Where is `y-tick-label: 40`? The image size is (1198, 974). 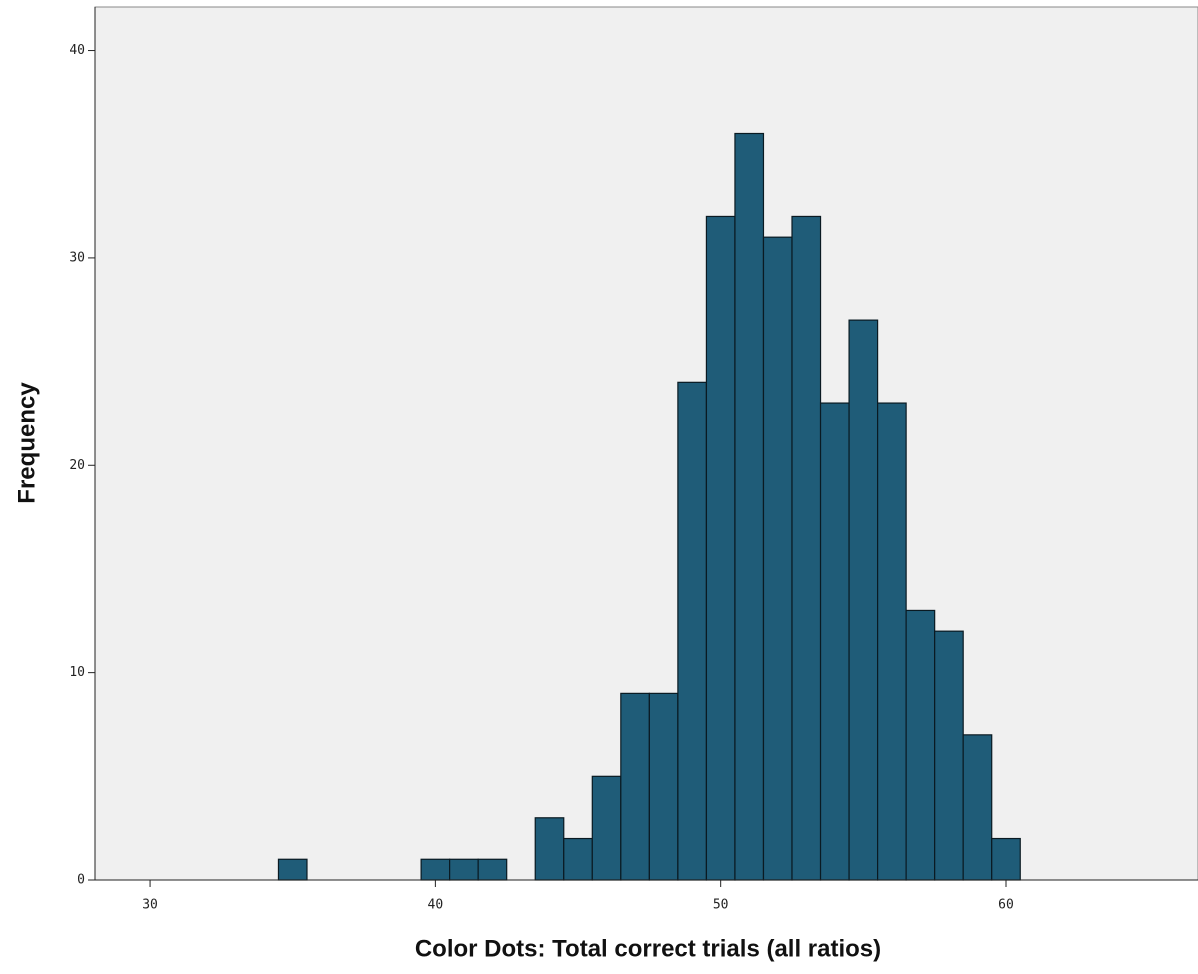 y-tick-label: 40 is located at coordinates (77, 50).